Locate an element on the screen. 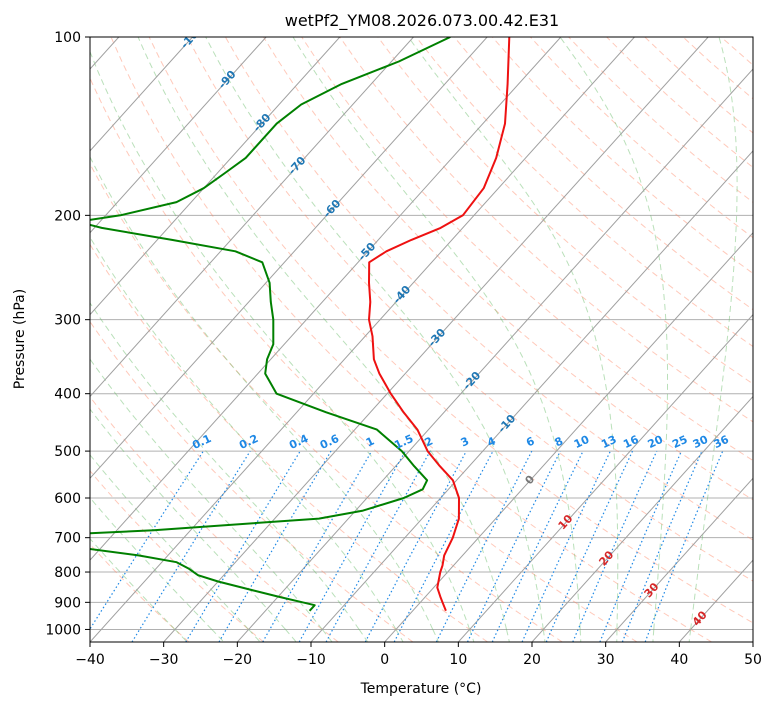 The height and width of the screenshot is (713, 775). y-tick-label: 900 is located at coordinates (67, 603).